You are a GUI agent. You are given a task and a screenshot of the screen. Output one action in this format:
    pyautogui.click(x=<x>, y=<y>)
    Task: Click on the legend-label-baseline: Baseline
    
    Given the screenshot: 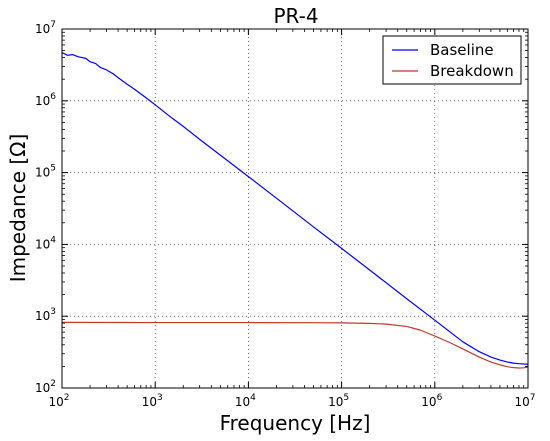 What is the action you would take?
    pyautogui.click(x=462, y=50)
    